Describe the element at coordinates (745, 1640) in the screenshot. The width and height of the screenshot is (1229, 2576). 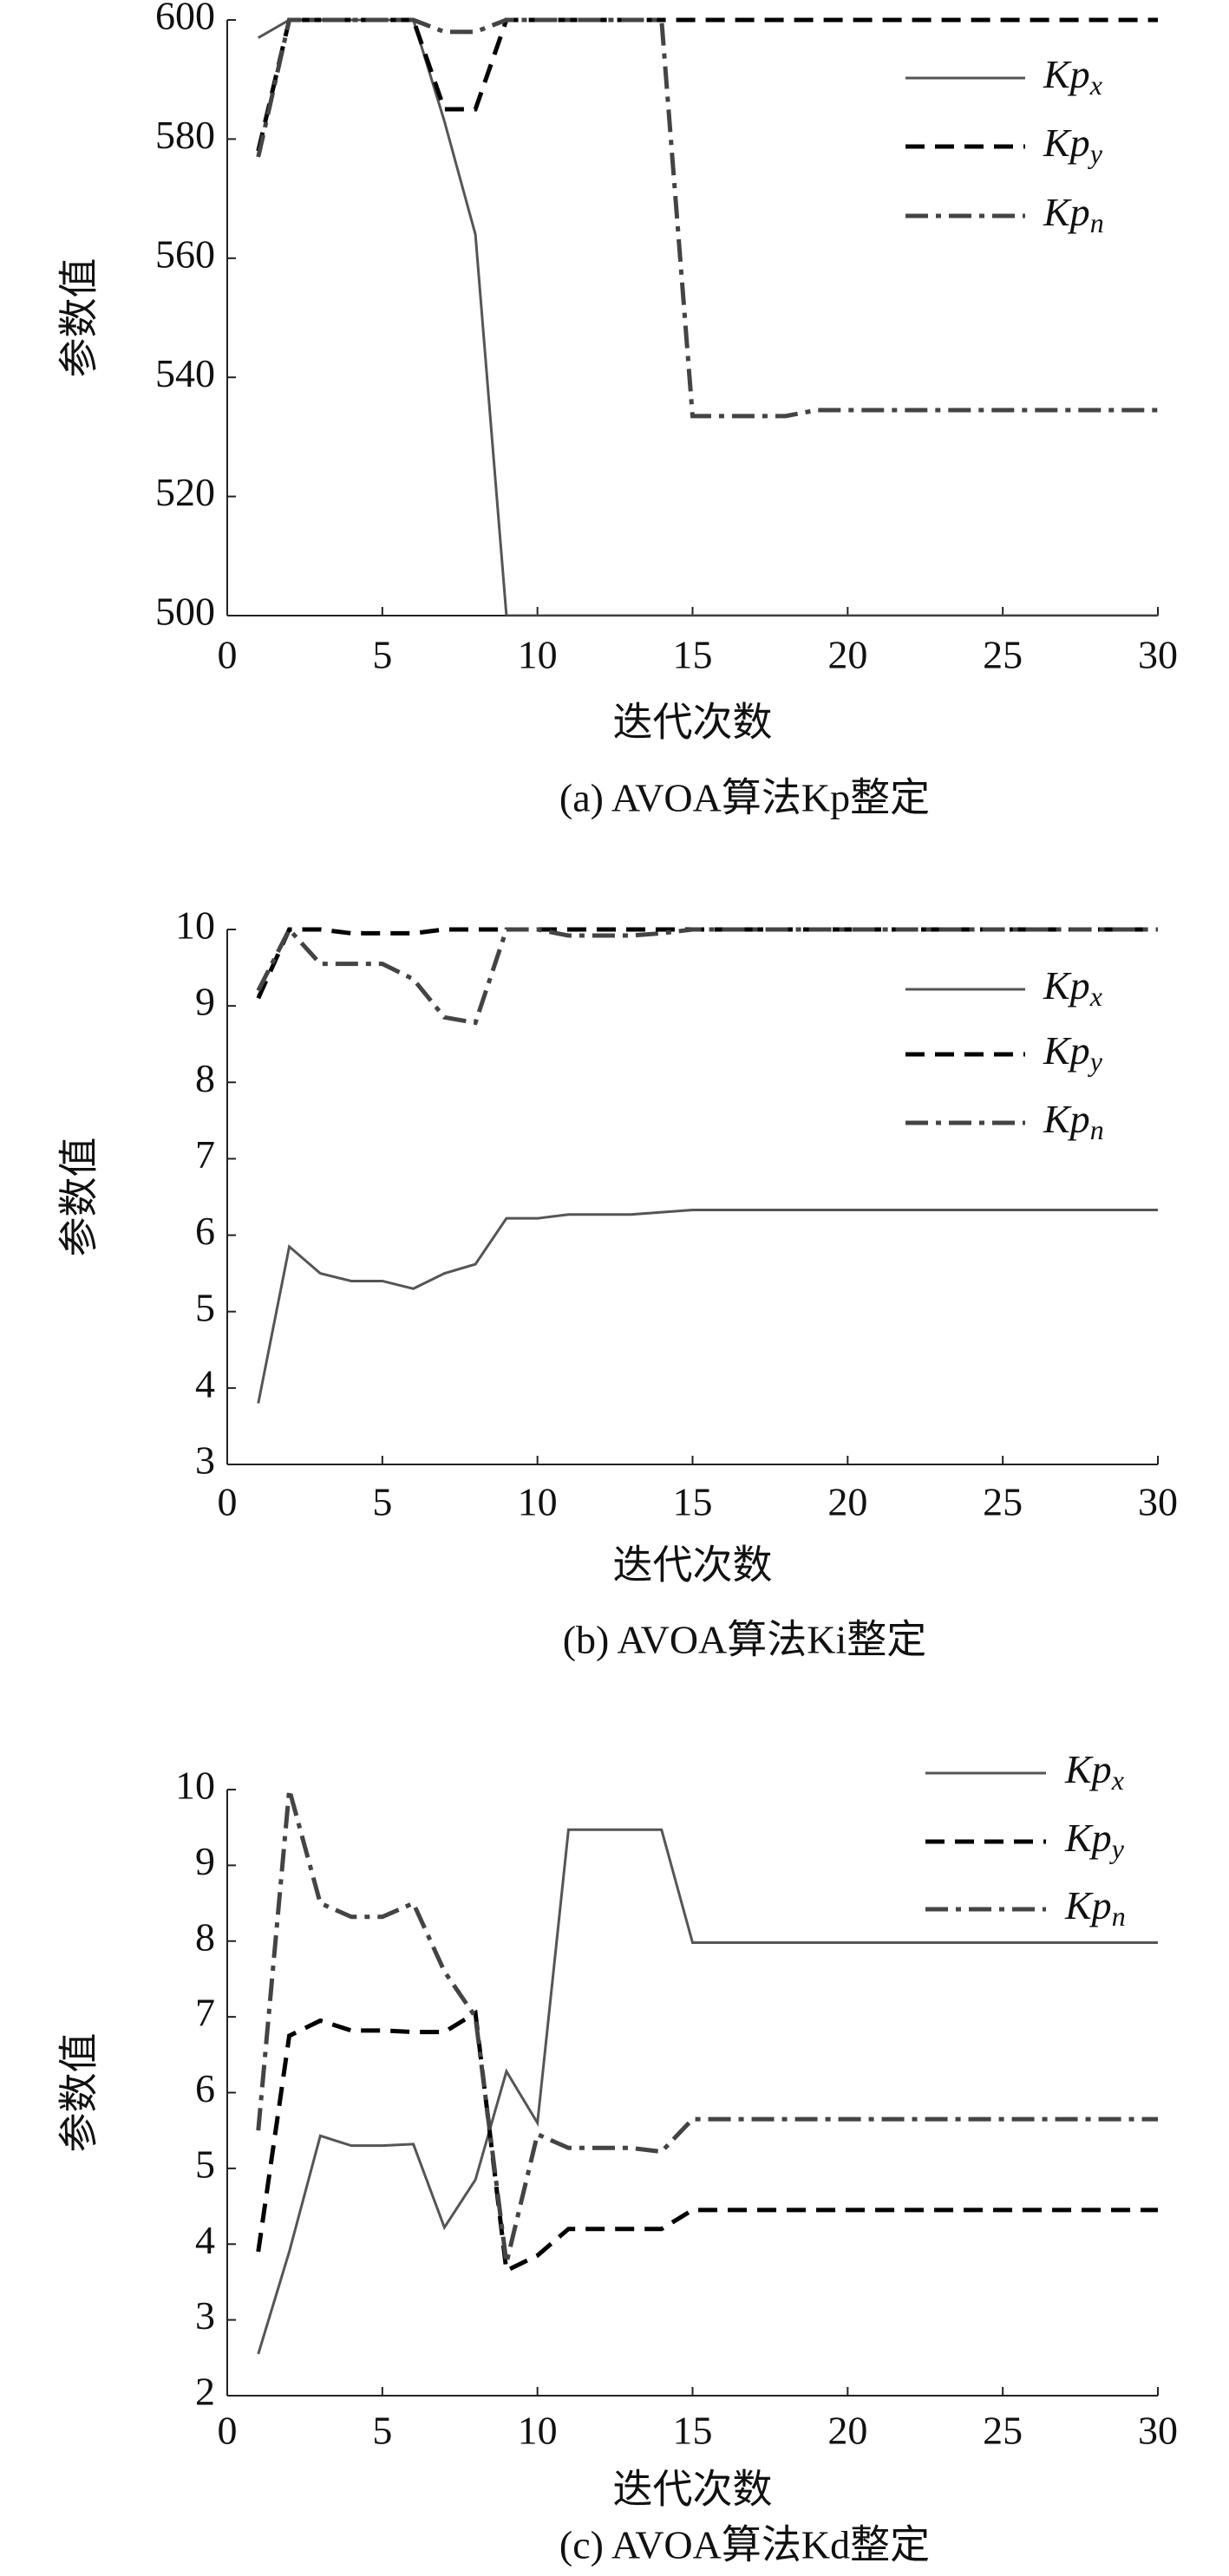
I see `caption: (b) AVOA算法Ki整定` at that location.